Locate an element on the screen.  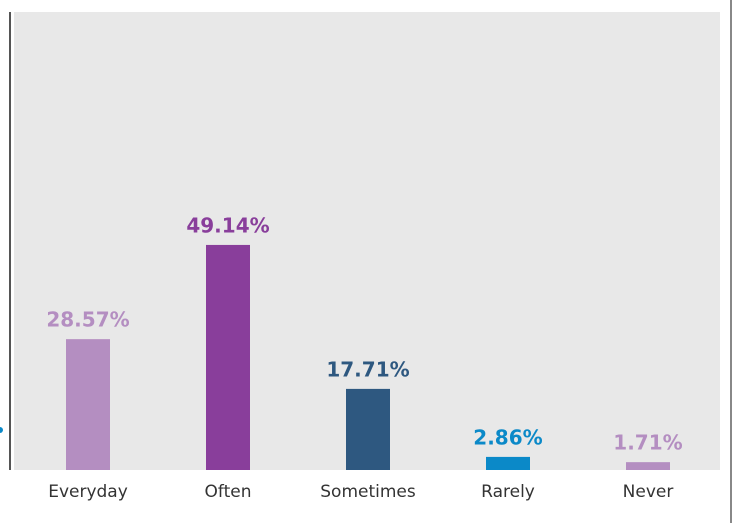
x-tick-label: Often is located at coordinates (228, 492).